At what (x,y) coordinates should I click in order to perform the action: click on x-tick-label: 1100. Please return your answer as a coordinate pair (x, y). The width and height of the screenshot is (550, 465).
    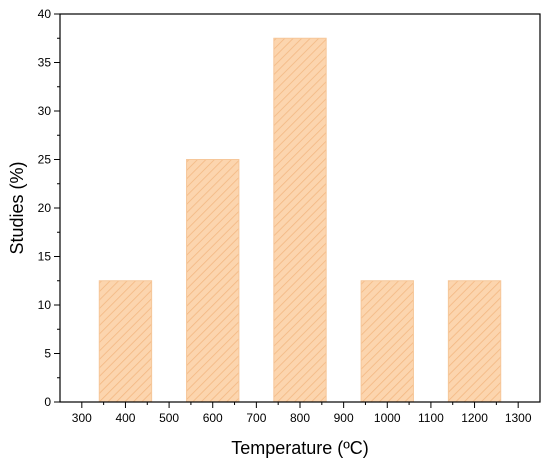
    Looking at the image, I should click on (431, 418).